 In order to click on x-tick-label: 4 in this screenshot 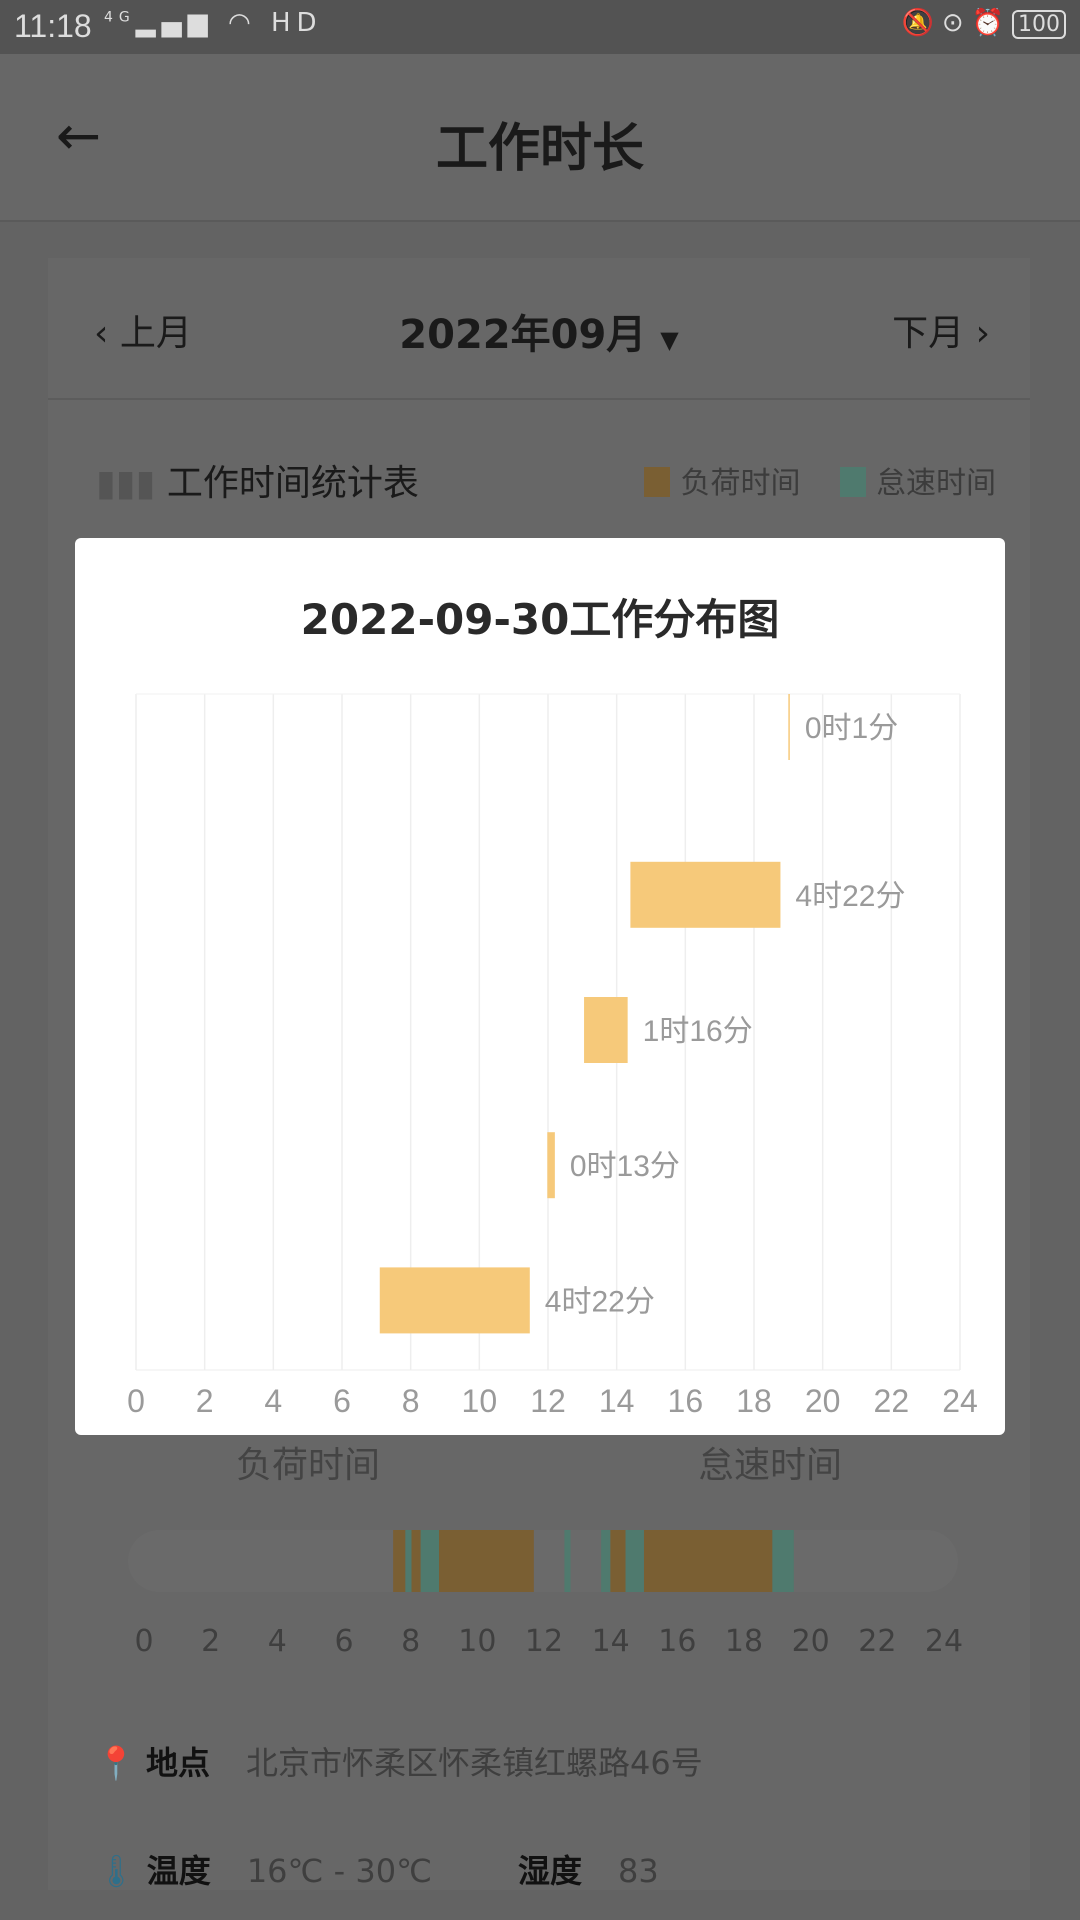, I will do `click(273, 1401)`.